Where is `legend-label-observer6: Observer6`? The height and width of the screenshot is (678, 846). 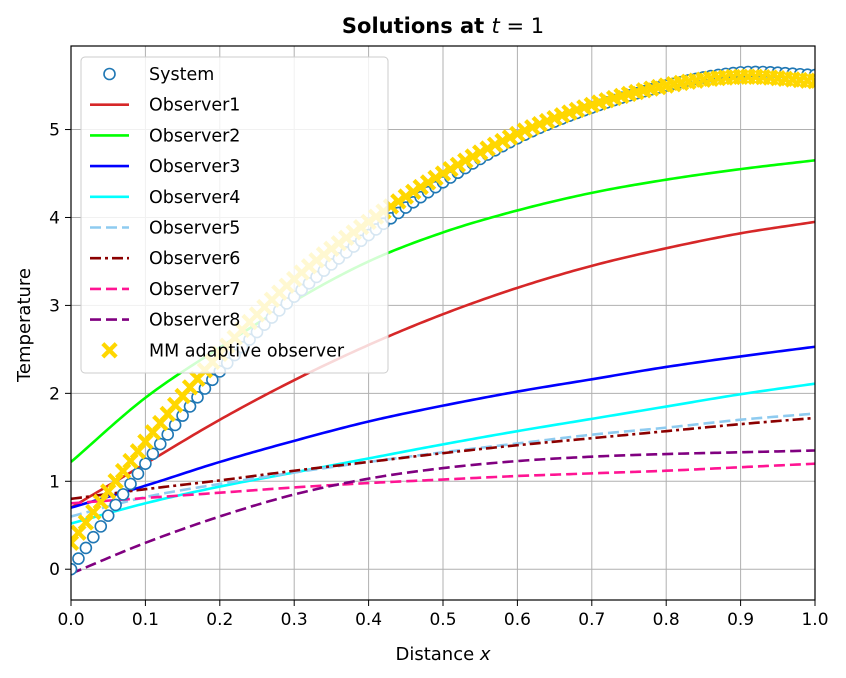 legend-label-observer6: Observer6 is located at coordinates (194, 259).